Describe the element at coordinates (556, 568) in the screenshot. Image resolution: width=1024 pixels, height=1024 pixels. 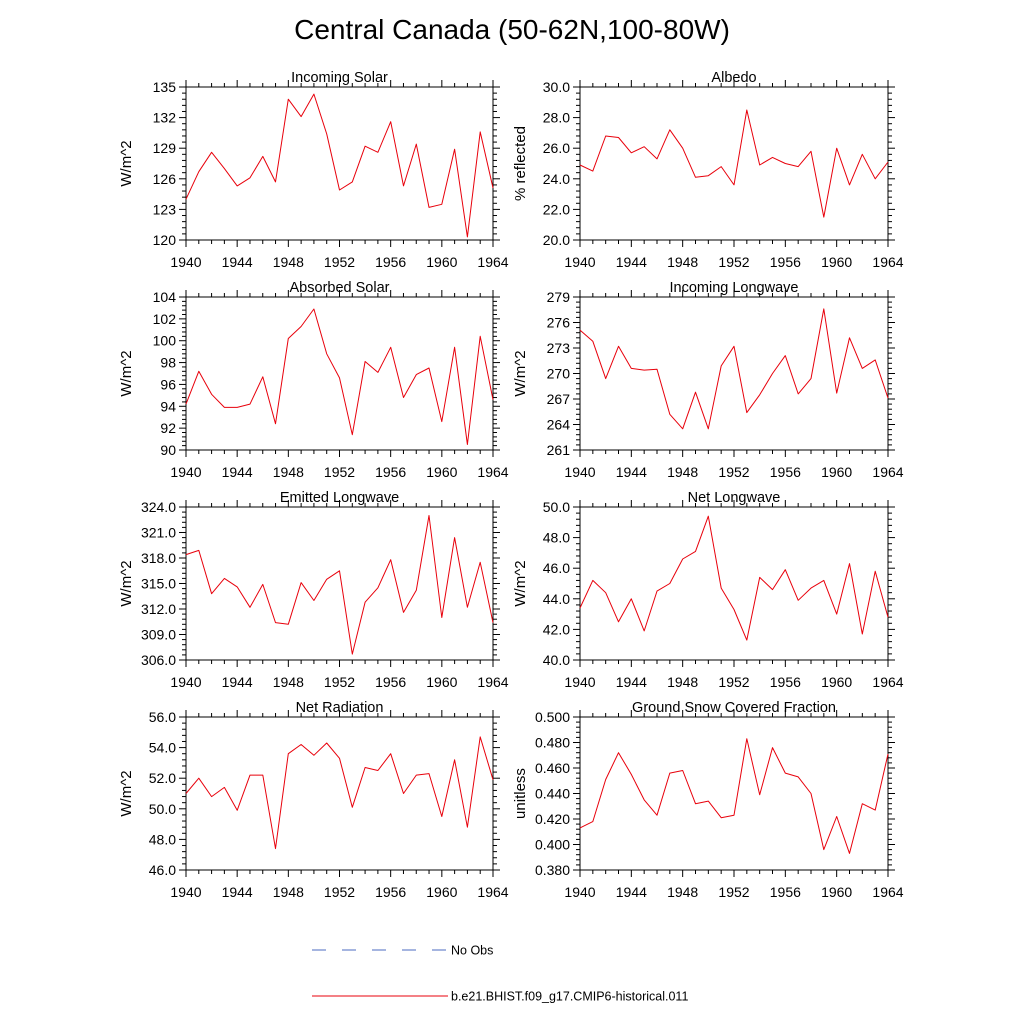
I see `y-tick-label: 46.0` at that location.